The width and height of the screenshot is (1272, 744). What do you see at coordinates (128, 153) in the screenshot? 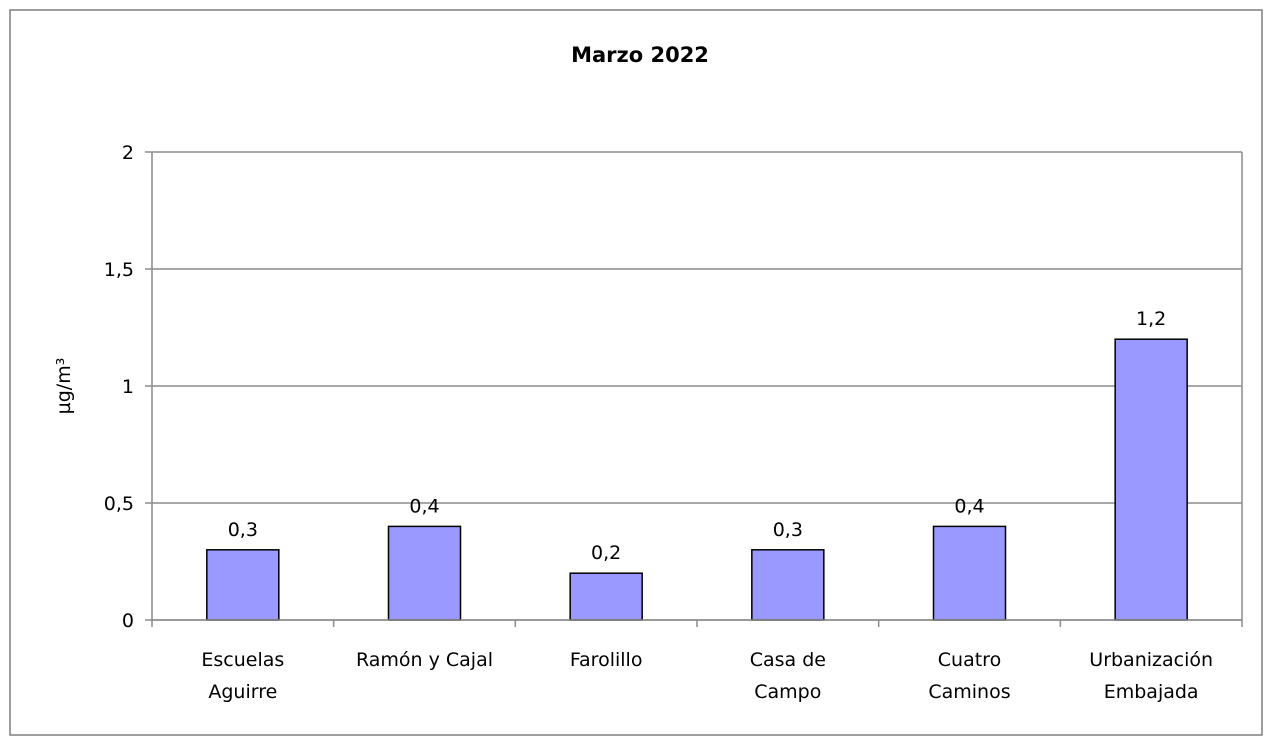
I see `y-tick-label: 2` at bounding box center [128, 153].